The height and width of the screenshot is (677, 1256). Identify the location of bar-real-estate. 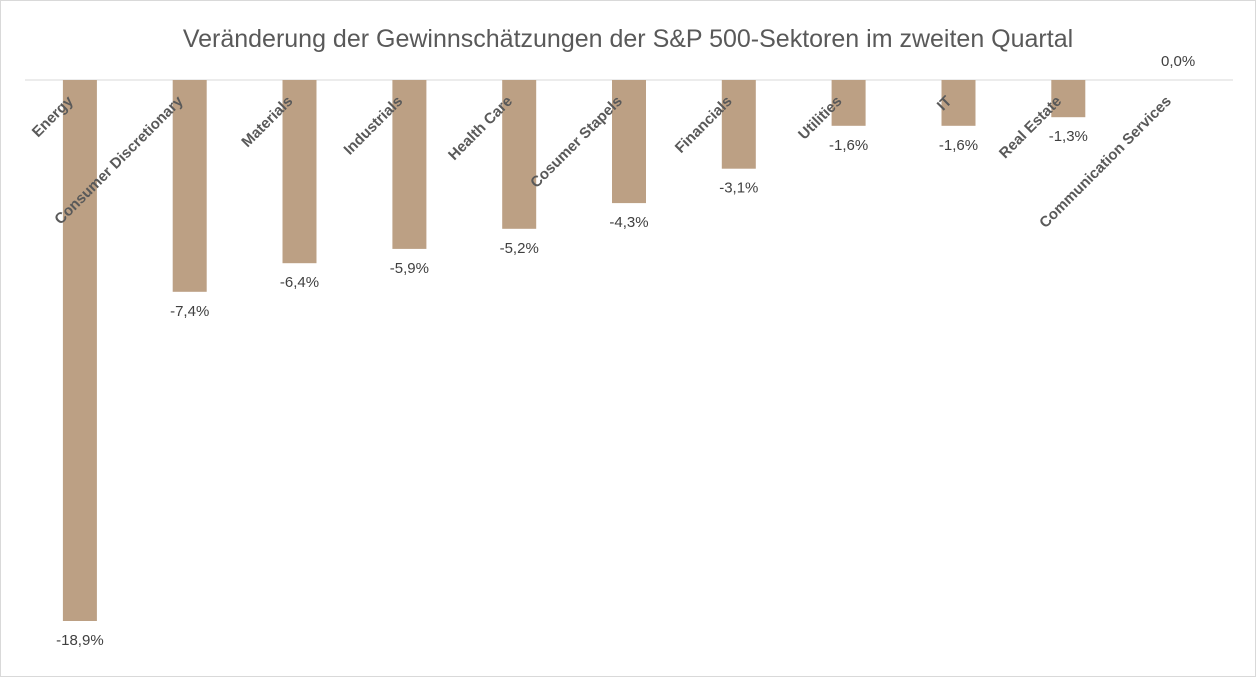
(1068, 99).